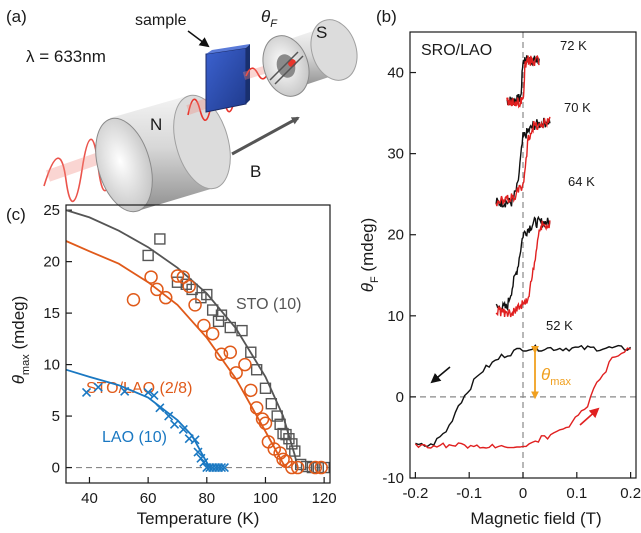 This screenshot has height=533, width=641. I want to click on magnet-s: S, so click(310, 58).